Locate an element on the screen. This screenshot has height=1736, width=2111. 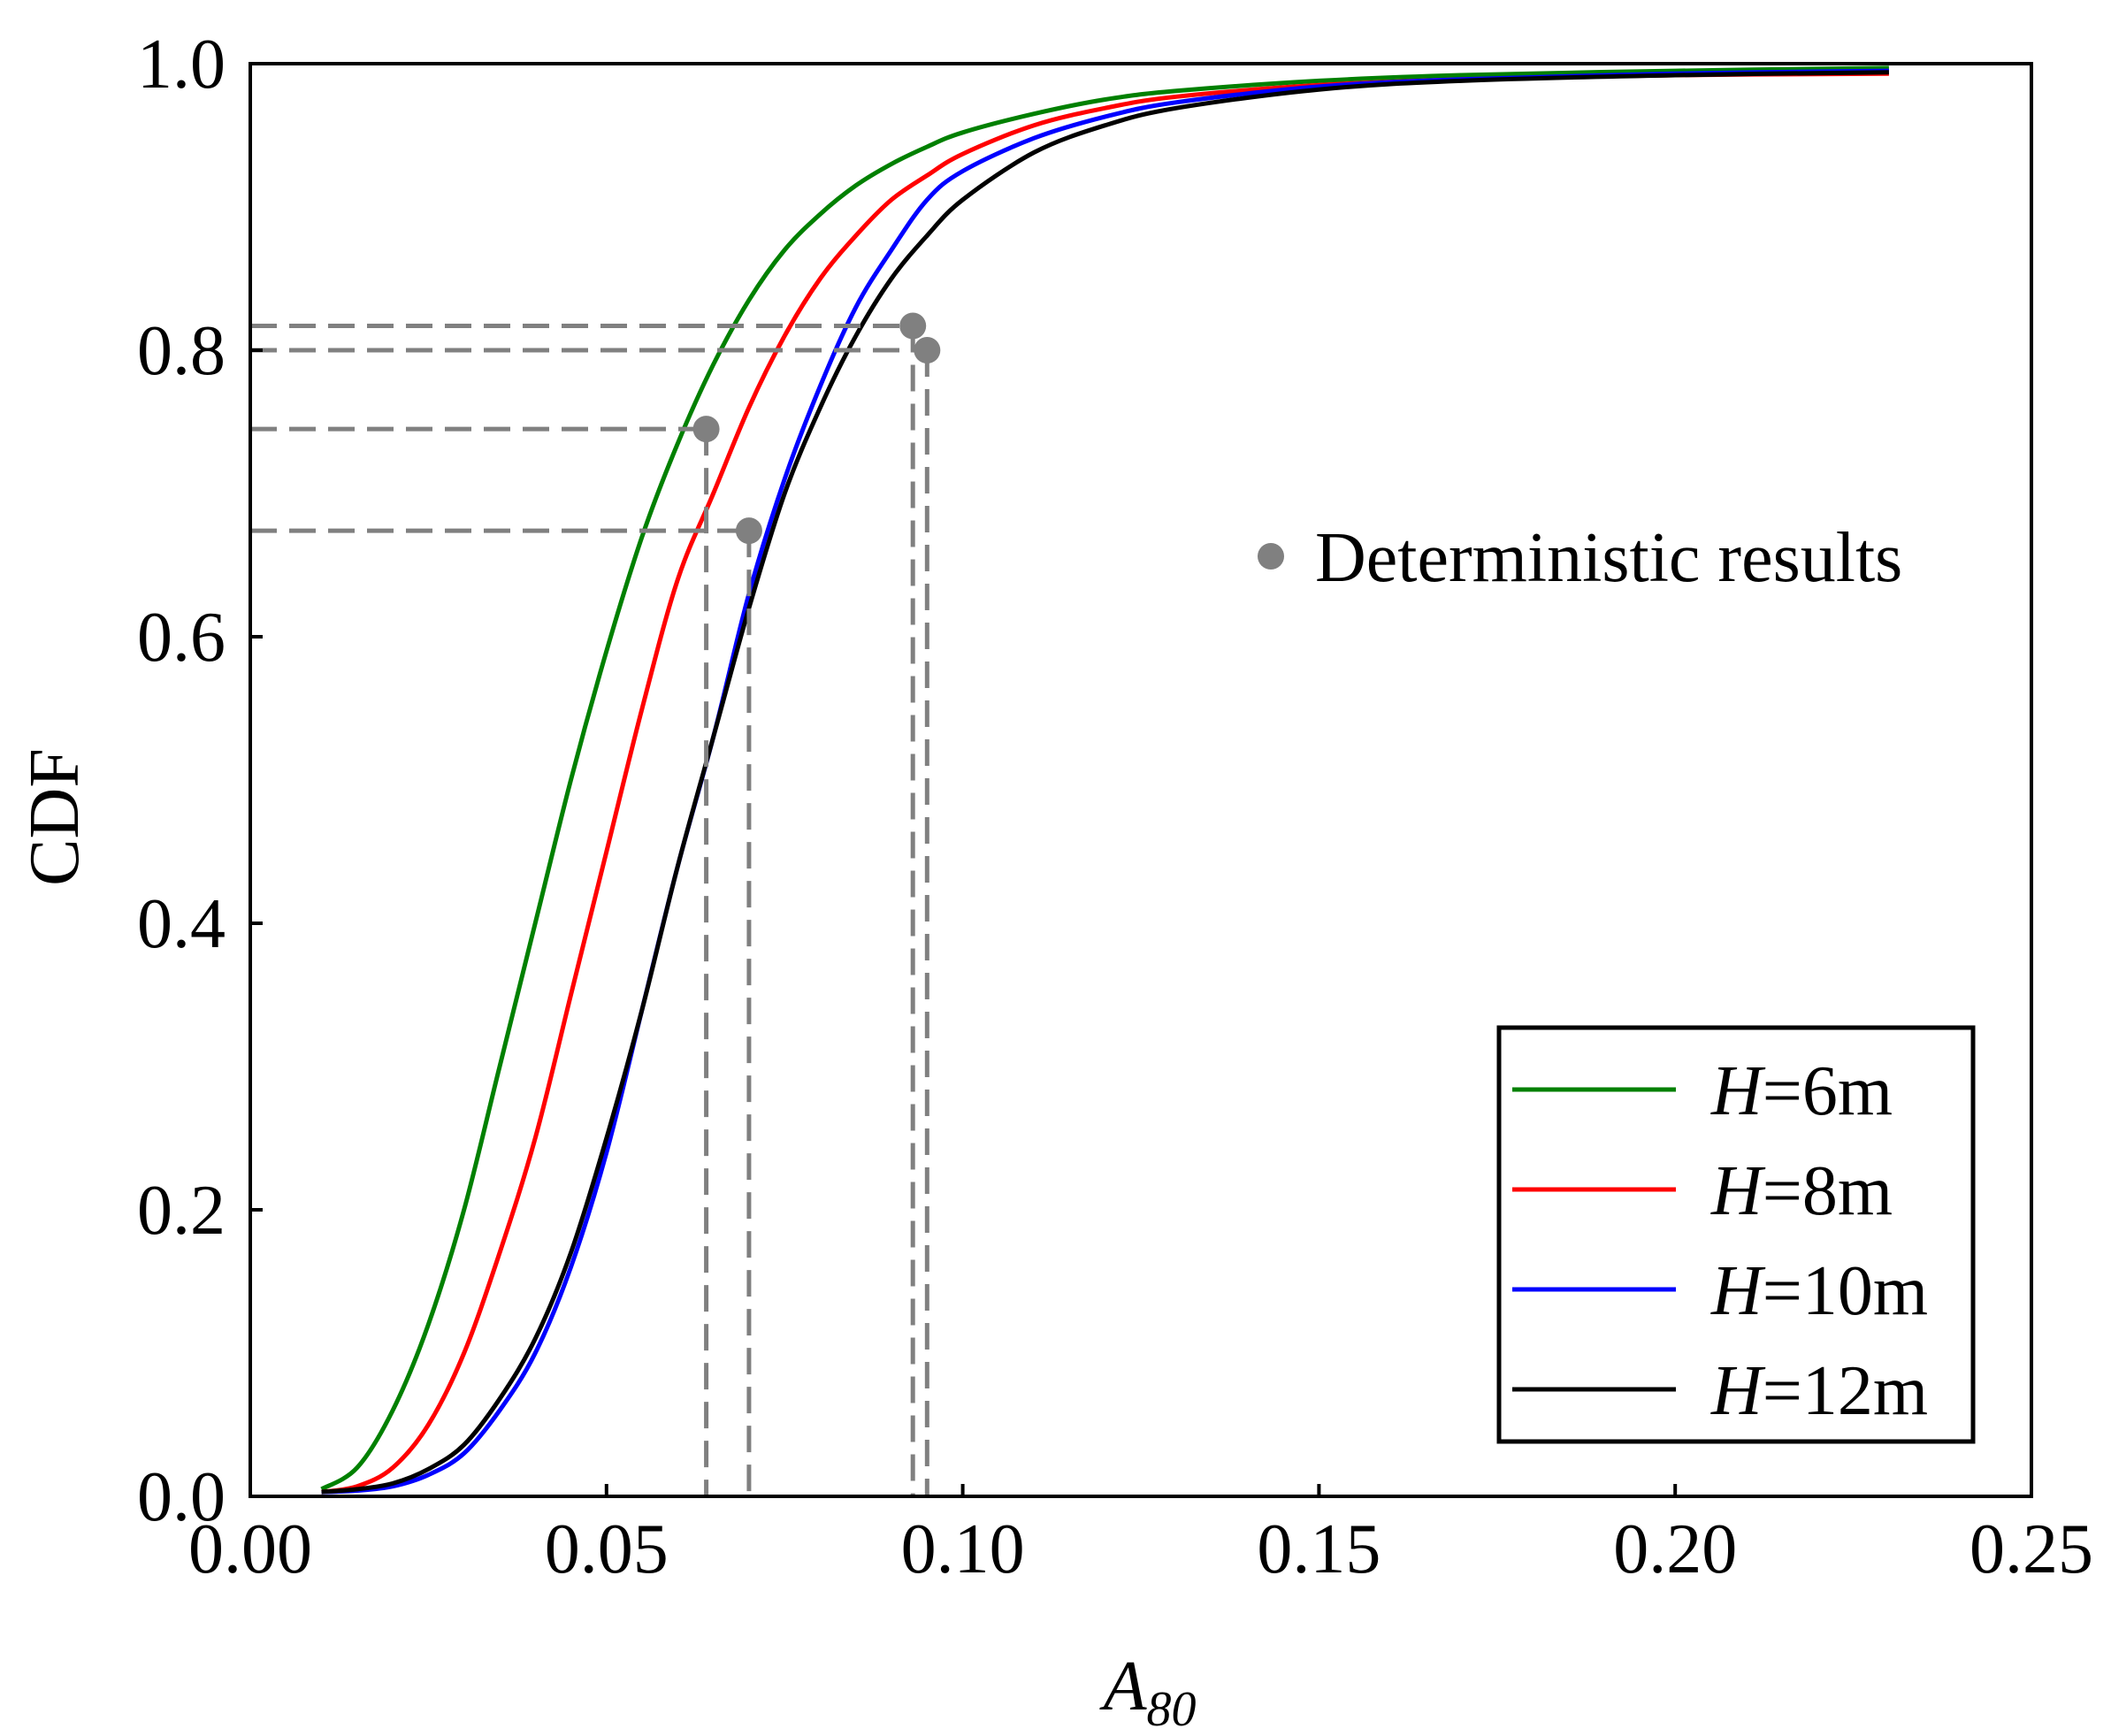
x-tick-label-3: 0.15 is located at coordinates (1319, 1549).